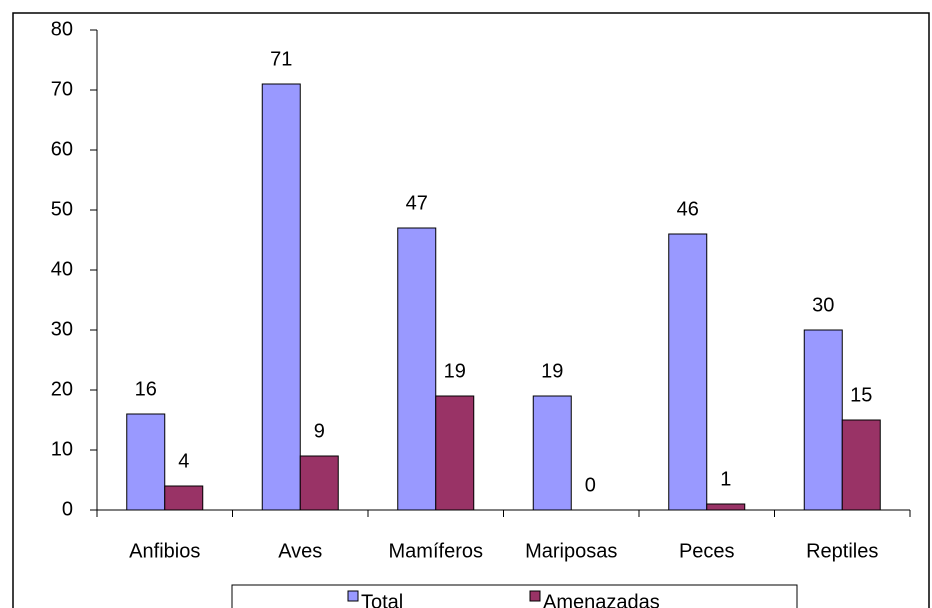  What do you see at coordinates (514, 596) in the screenshot?
I see `legend-box` at bounding box center [514, 596].